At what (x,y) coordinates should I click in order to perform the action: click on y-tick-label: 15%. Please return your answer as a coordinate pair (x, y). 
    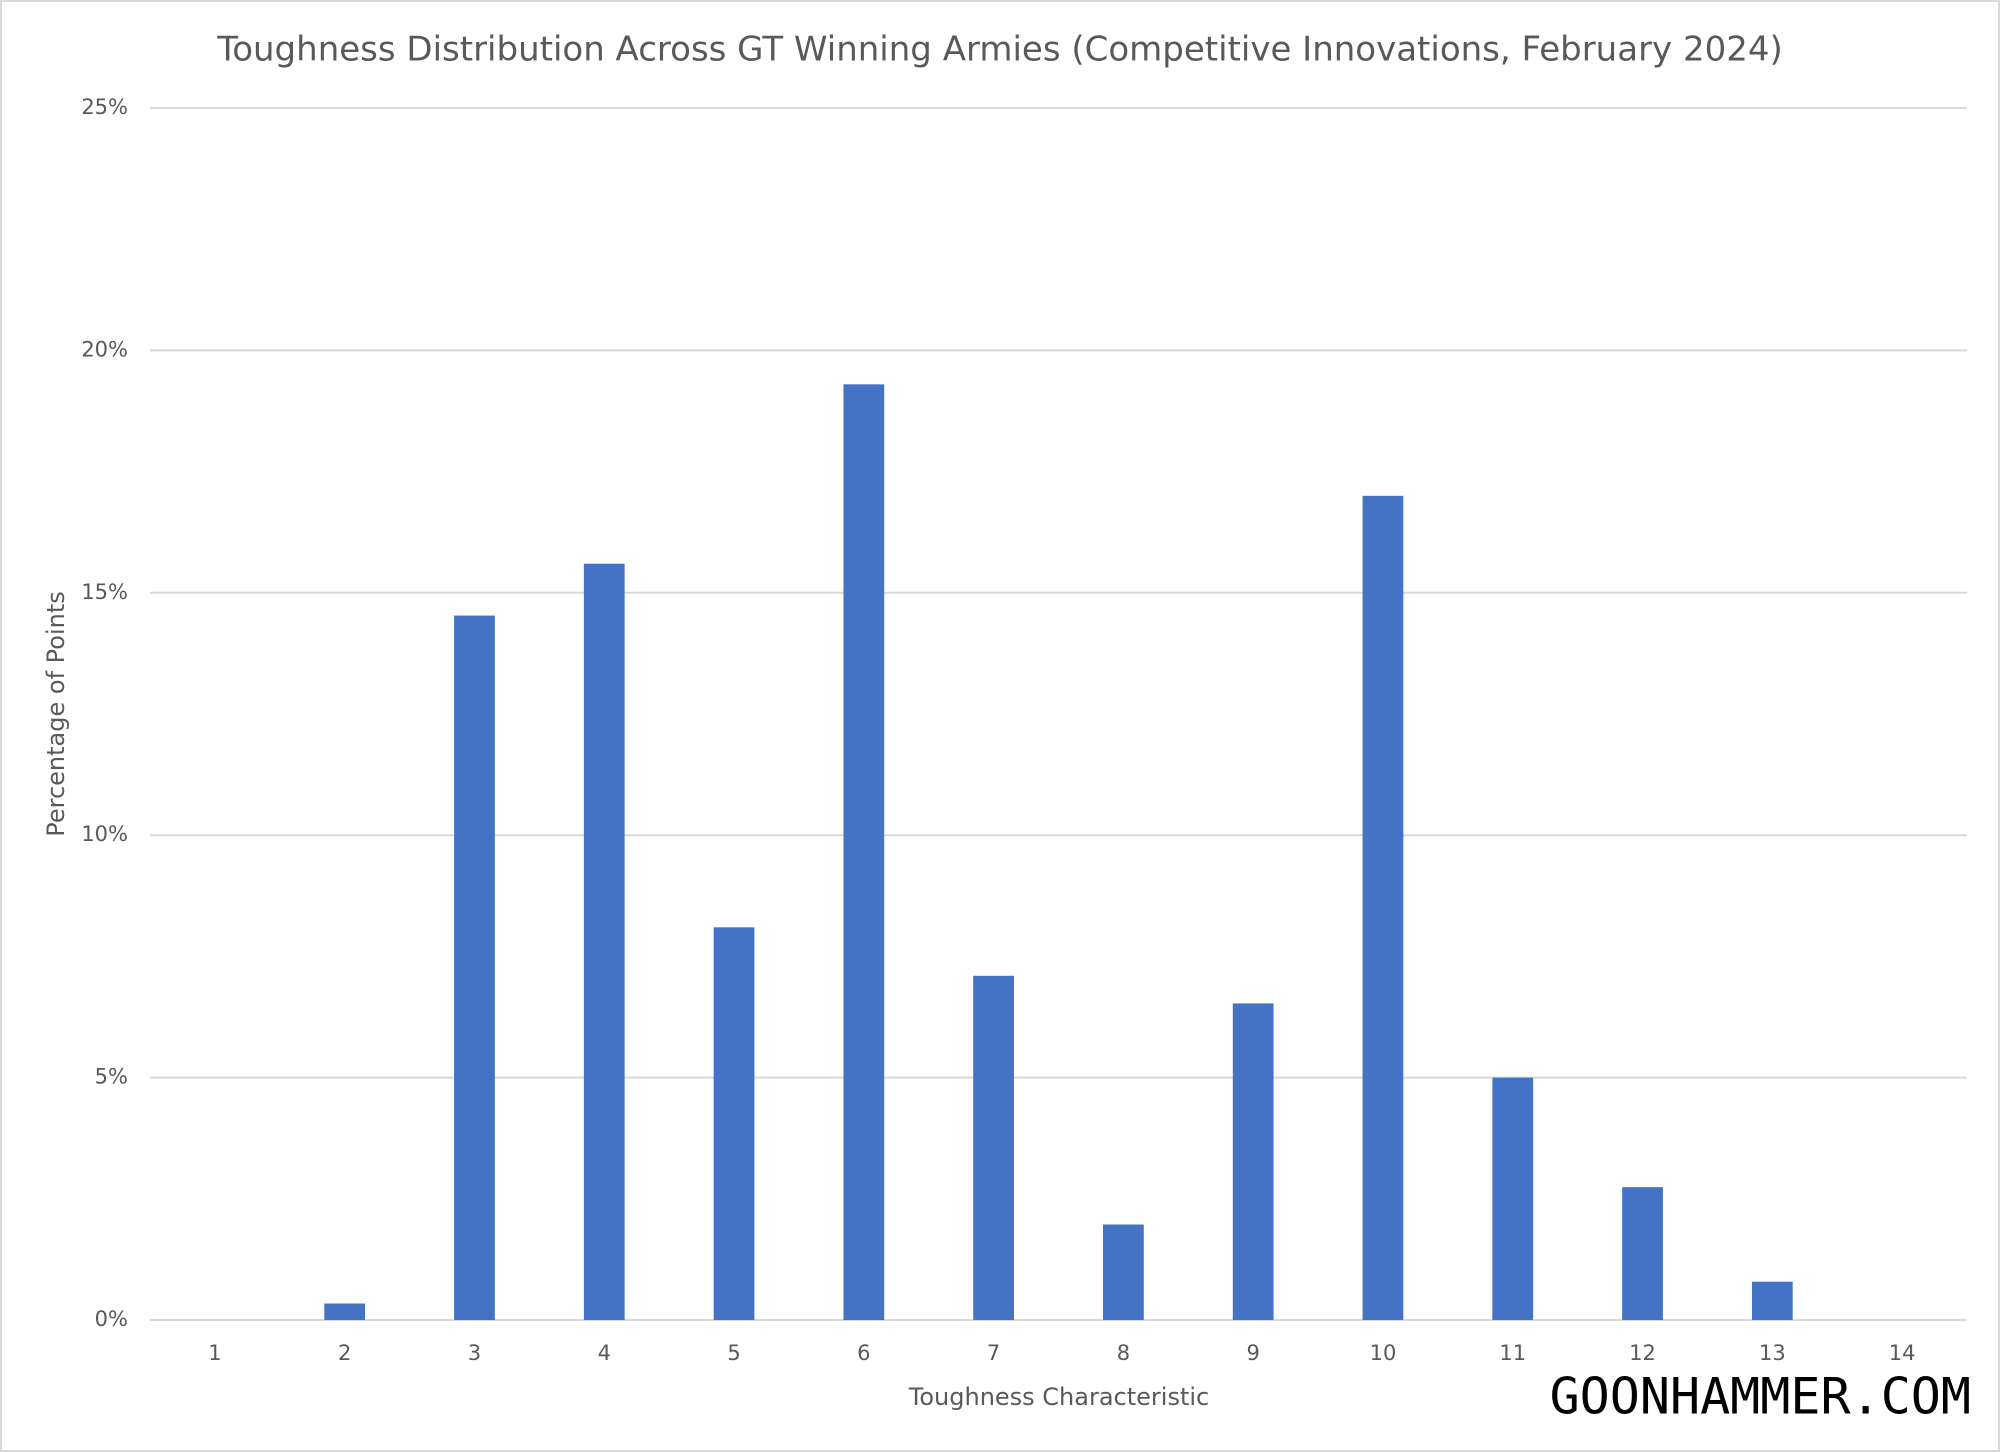
    Looking at the image, I should click on (104, 592).